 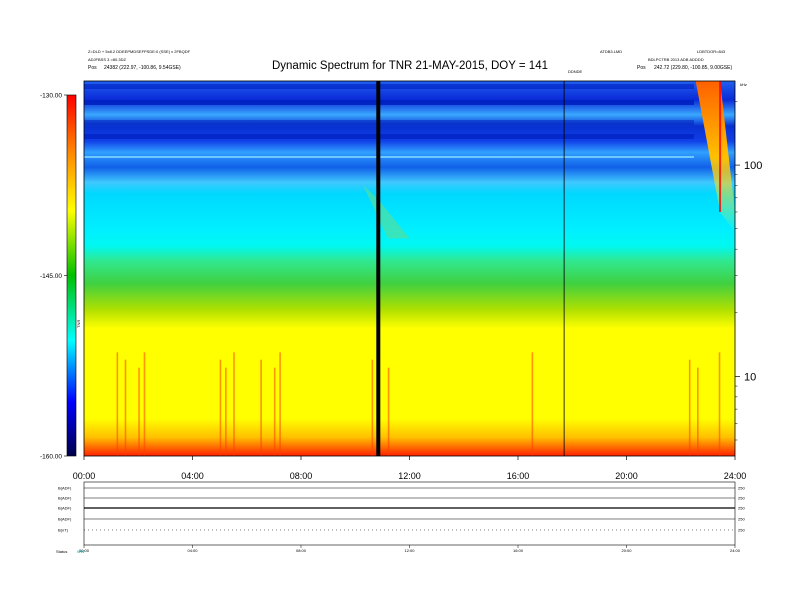 I want to click on x-tick-label: 24:00, so click(x=735, y=476).